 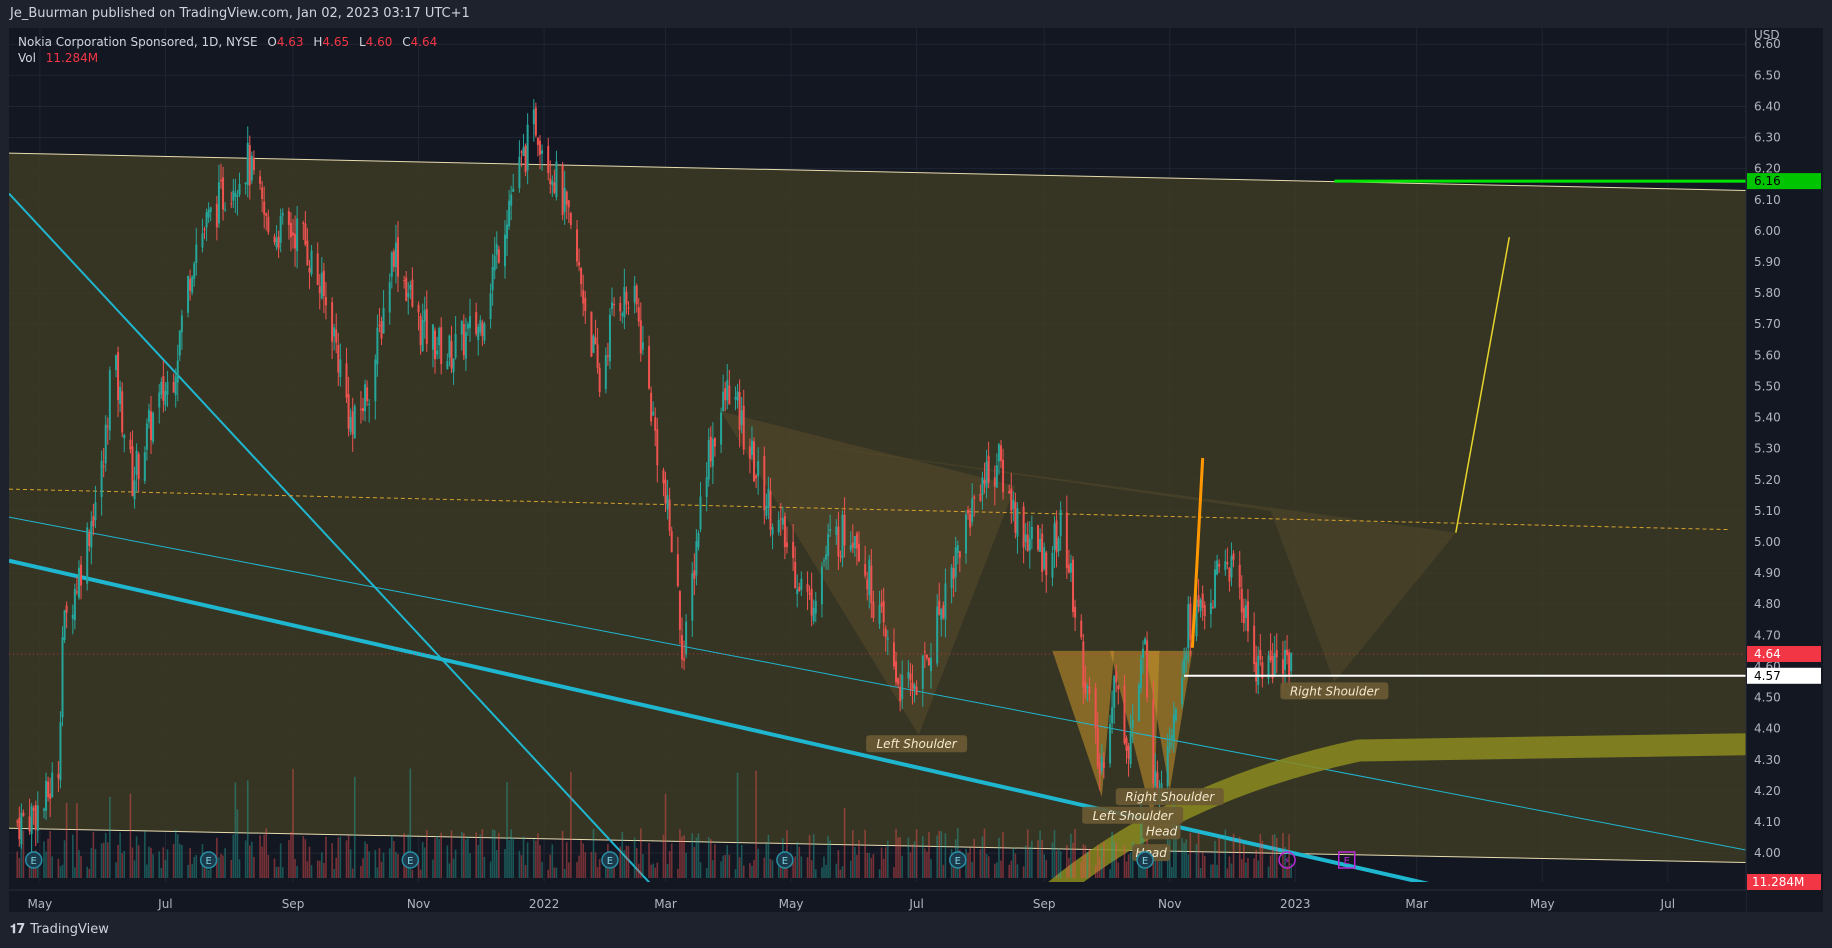 I want to click on annotation-box, so click(x=917, y=744).